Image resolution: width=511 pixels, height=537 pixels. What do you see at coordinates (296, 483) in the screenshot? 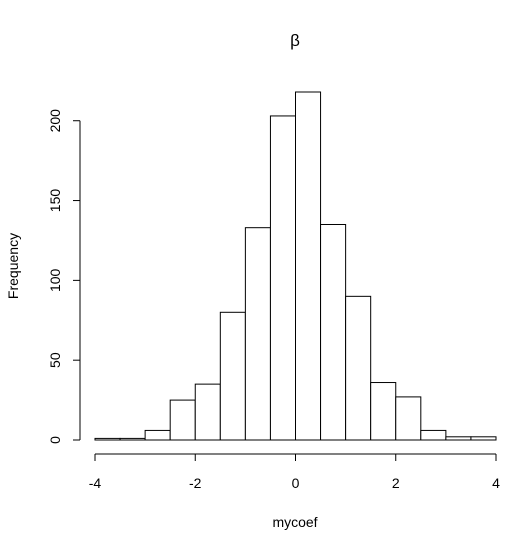
I see `x-tick-label: 0` at bounding box center [296, 483].